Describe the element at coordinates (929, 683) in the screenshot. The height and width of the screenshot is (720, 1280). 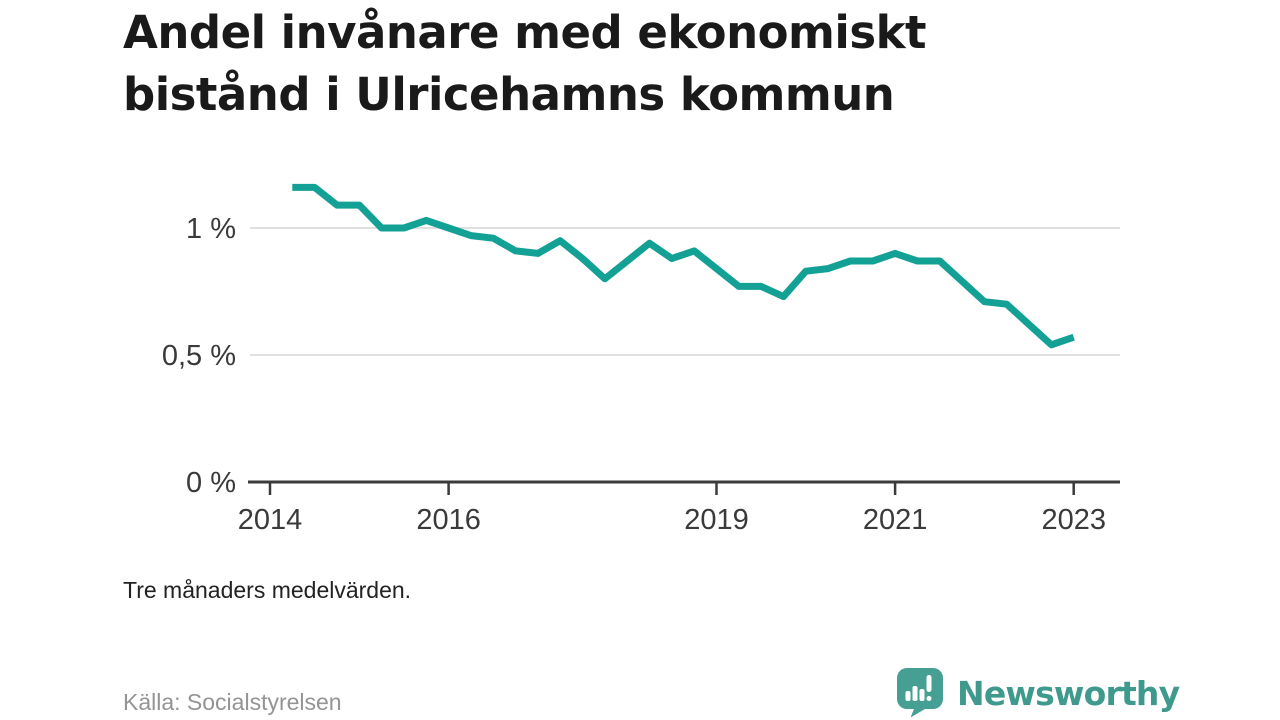
I see `logo-exclamation-line` at that location.